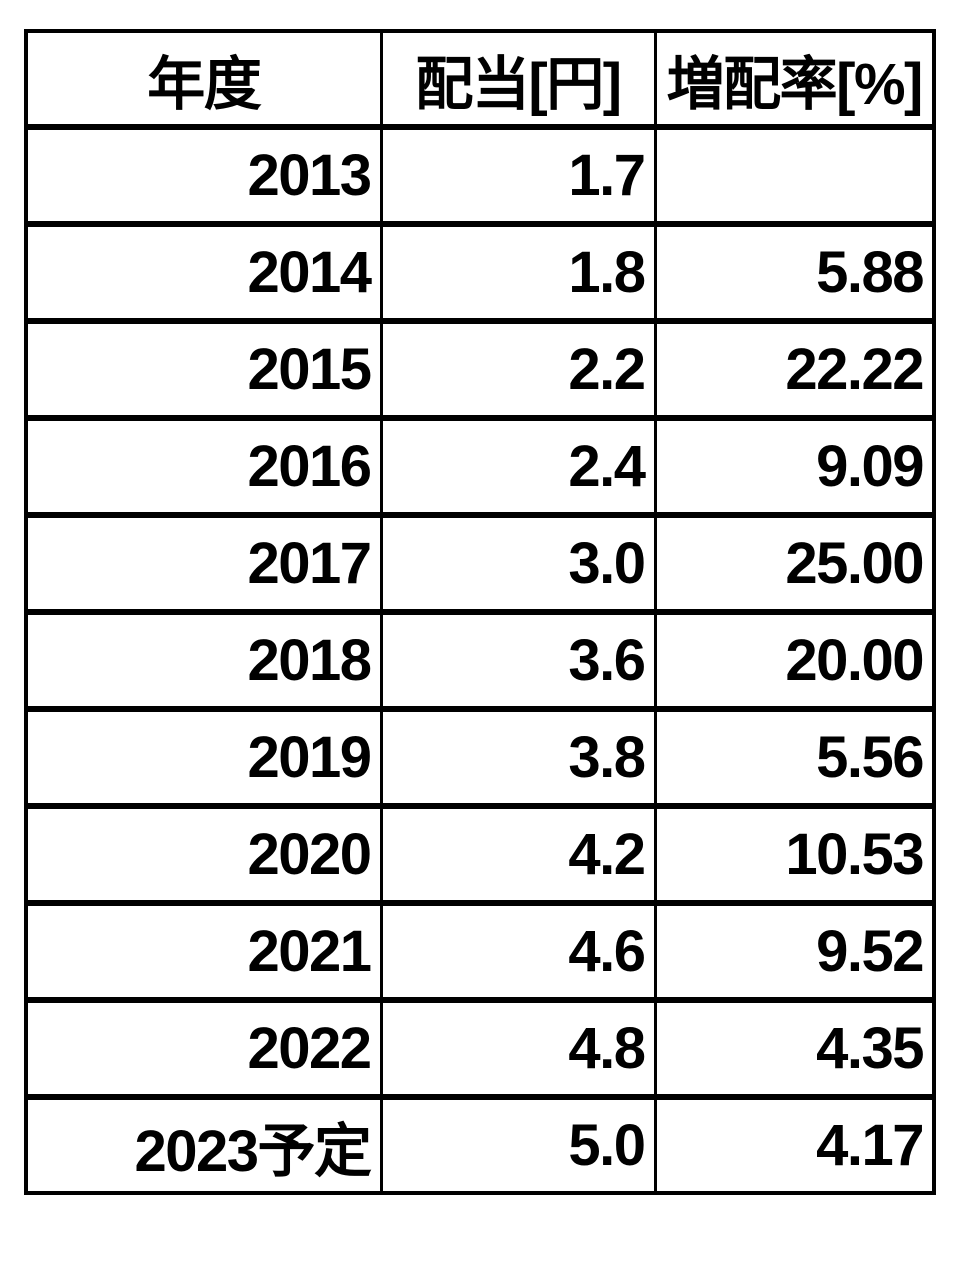 Image resolution: width=954 pixels, height=1264 pixels. I want to click on table-row: 2021 4.6 9.52, so click(480, 951).